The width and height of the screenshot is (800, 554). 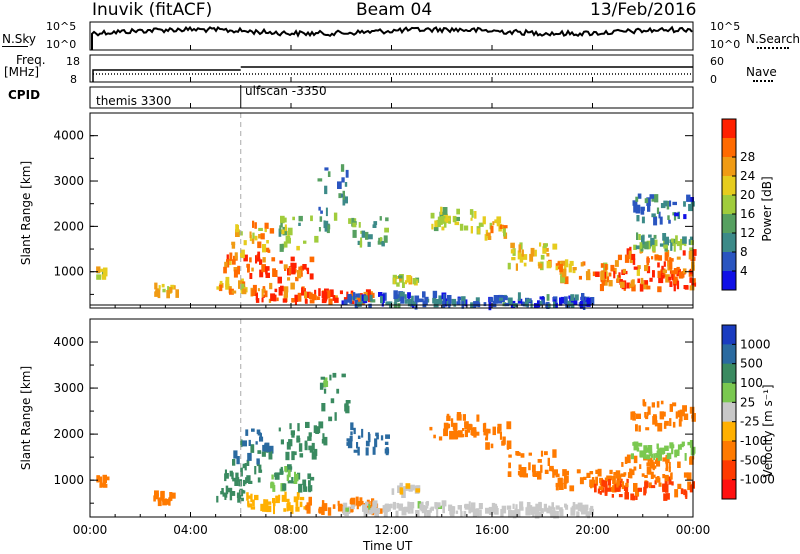 I want to click on x-axis-title: Time UT, so click(x=388, y=546).